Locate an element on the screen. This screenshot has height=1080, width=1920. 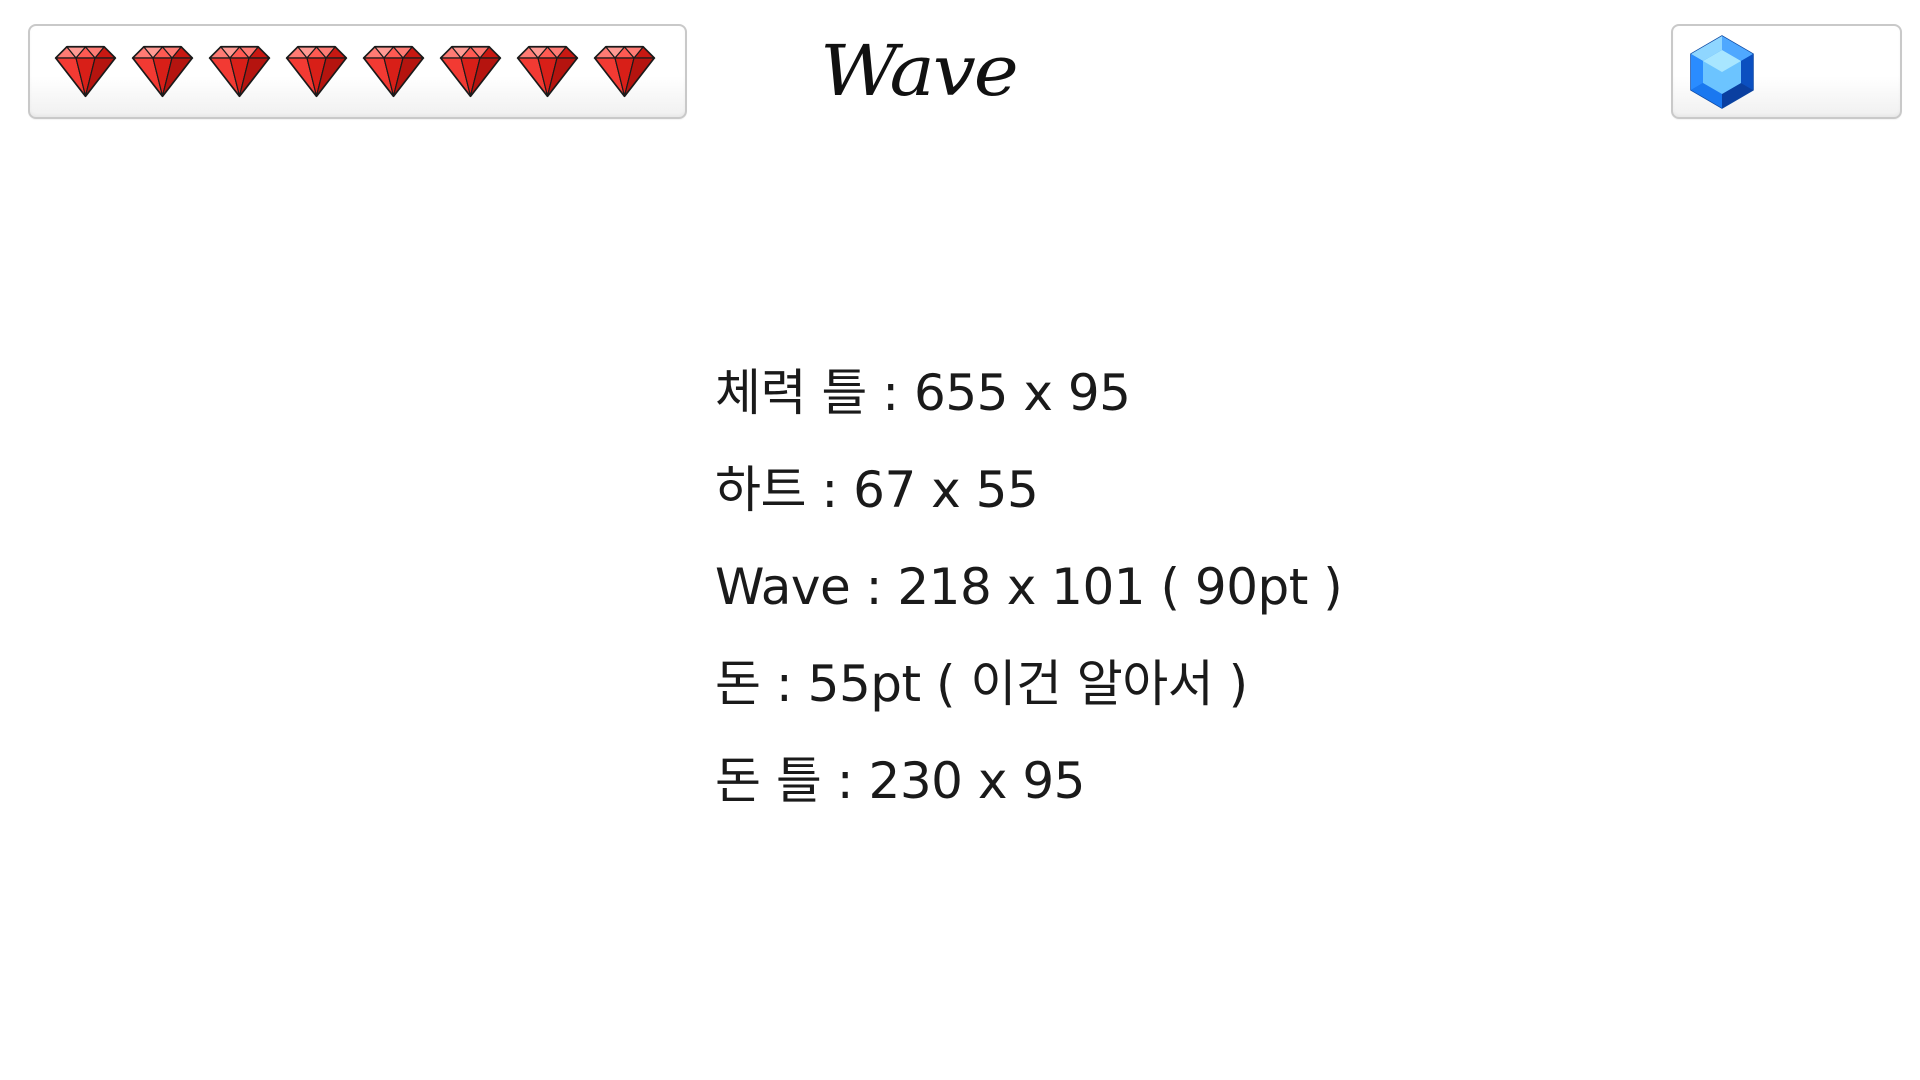
note-wave: Wave : 218 x 101 ( 90pt ) is located at coordinates (1029, 587).